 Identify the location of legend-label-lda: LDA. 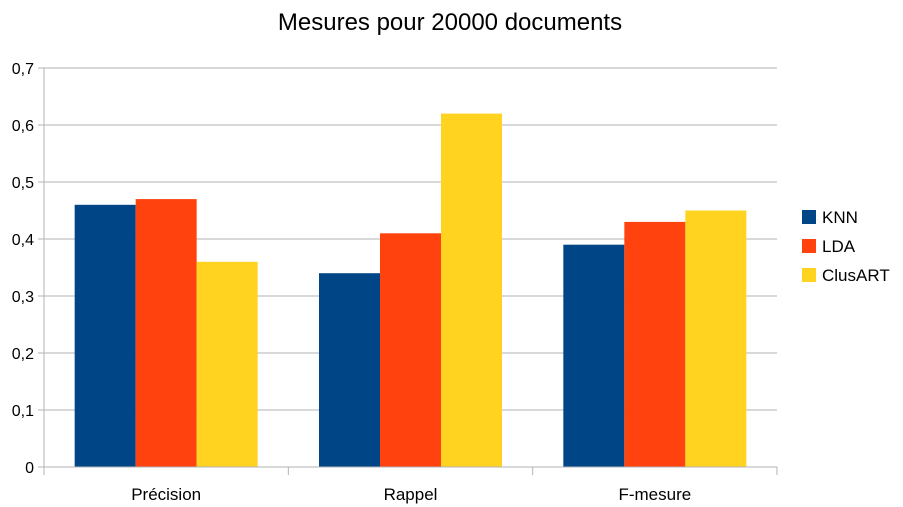
(839, 246).